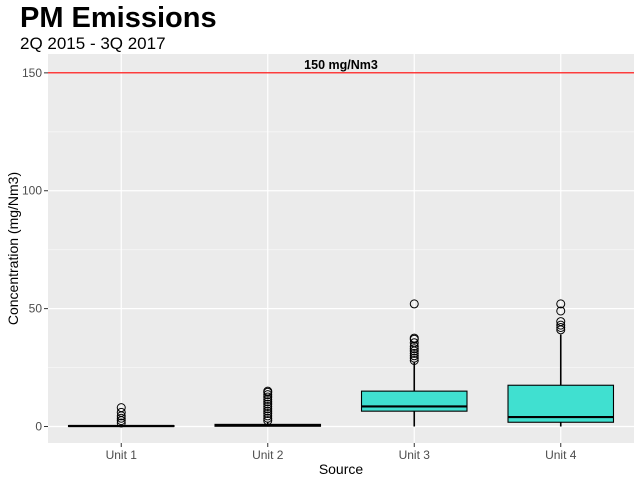 This screenshot has height=480, width=640. What do you see at coordinates (13, 248) in the screenshot?
I see `y-axis-title: Concentration (mg/Nm3)` at bounding box center [13, 248].